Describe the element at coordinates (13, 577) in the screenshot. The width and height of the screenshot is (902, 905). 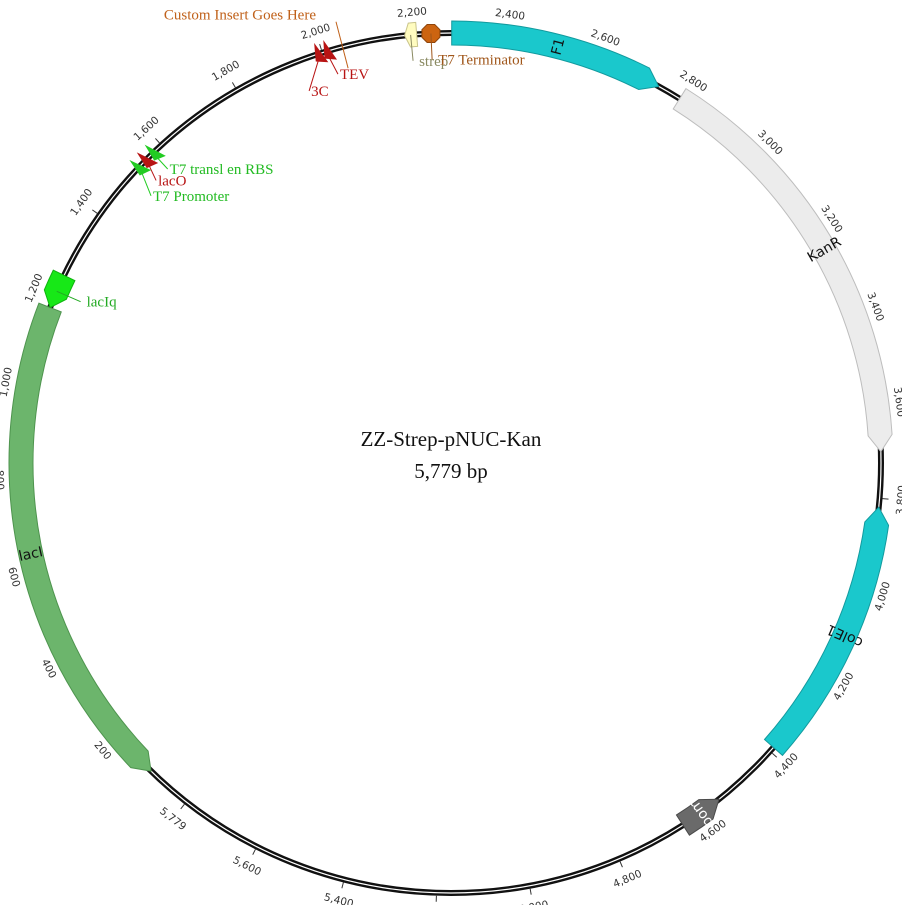
I see `tick-label: 600` at that location.